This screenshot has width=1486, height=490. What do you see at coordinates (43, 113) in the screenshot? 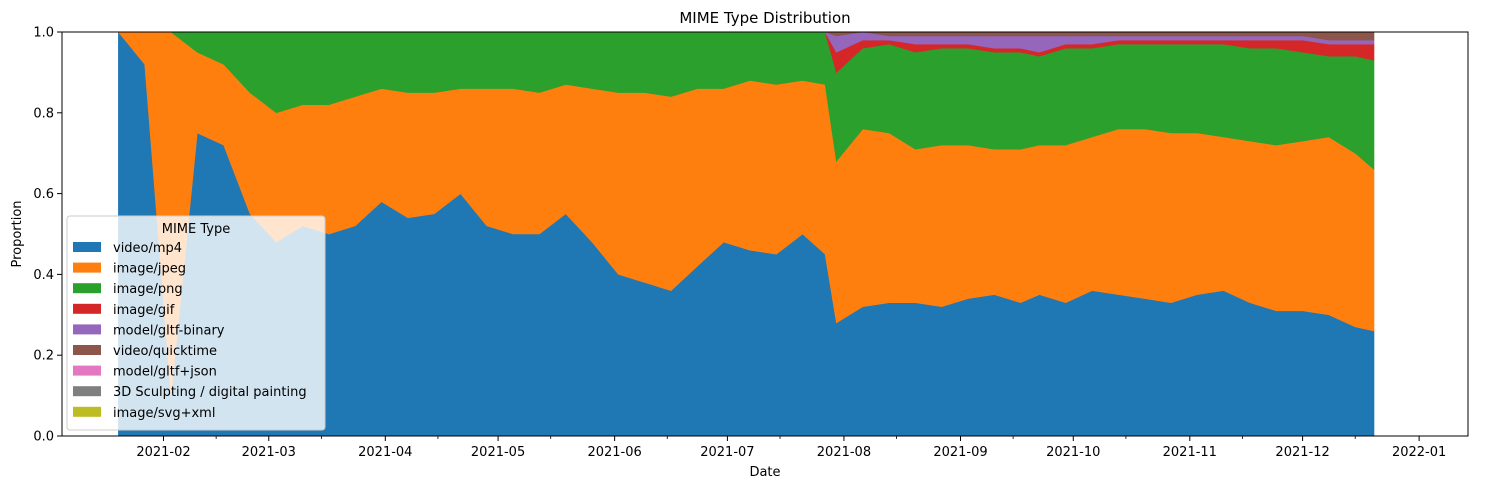
I see `y-tick-label: 0.8` at bounding box center [43, 113].